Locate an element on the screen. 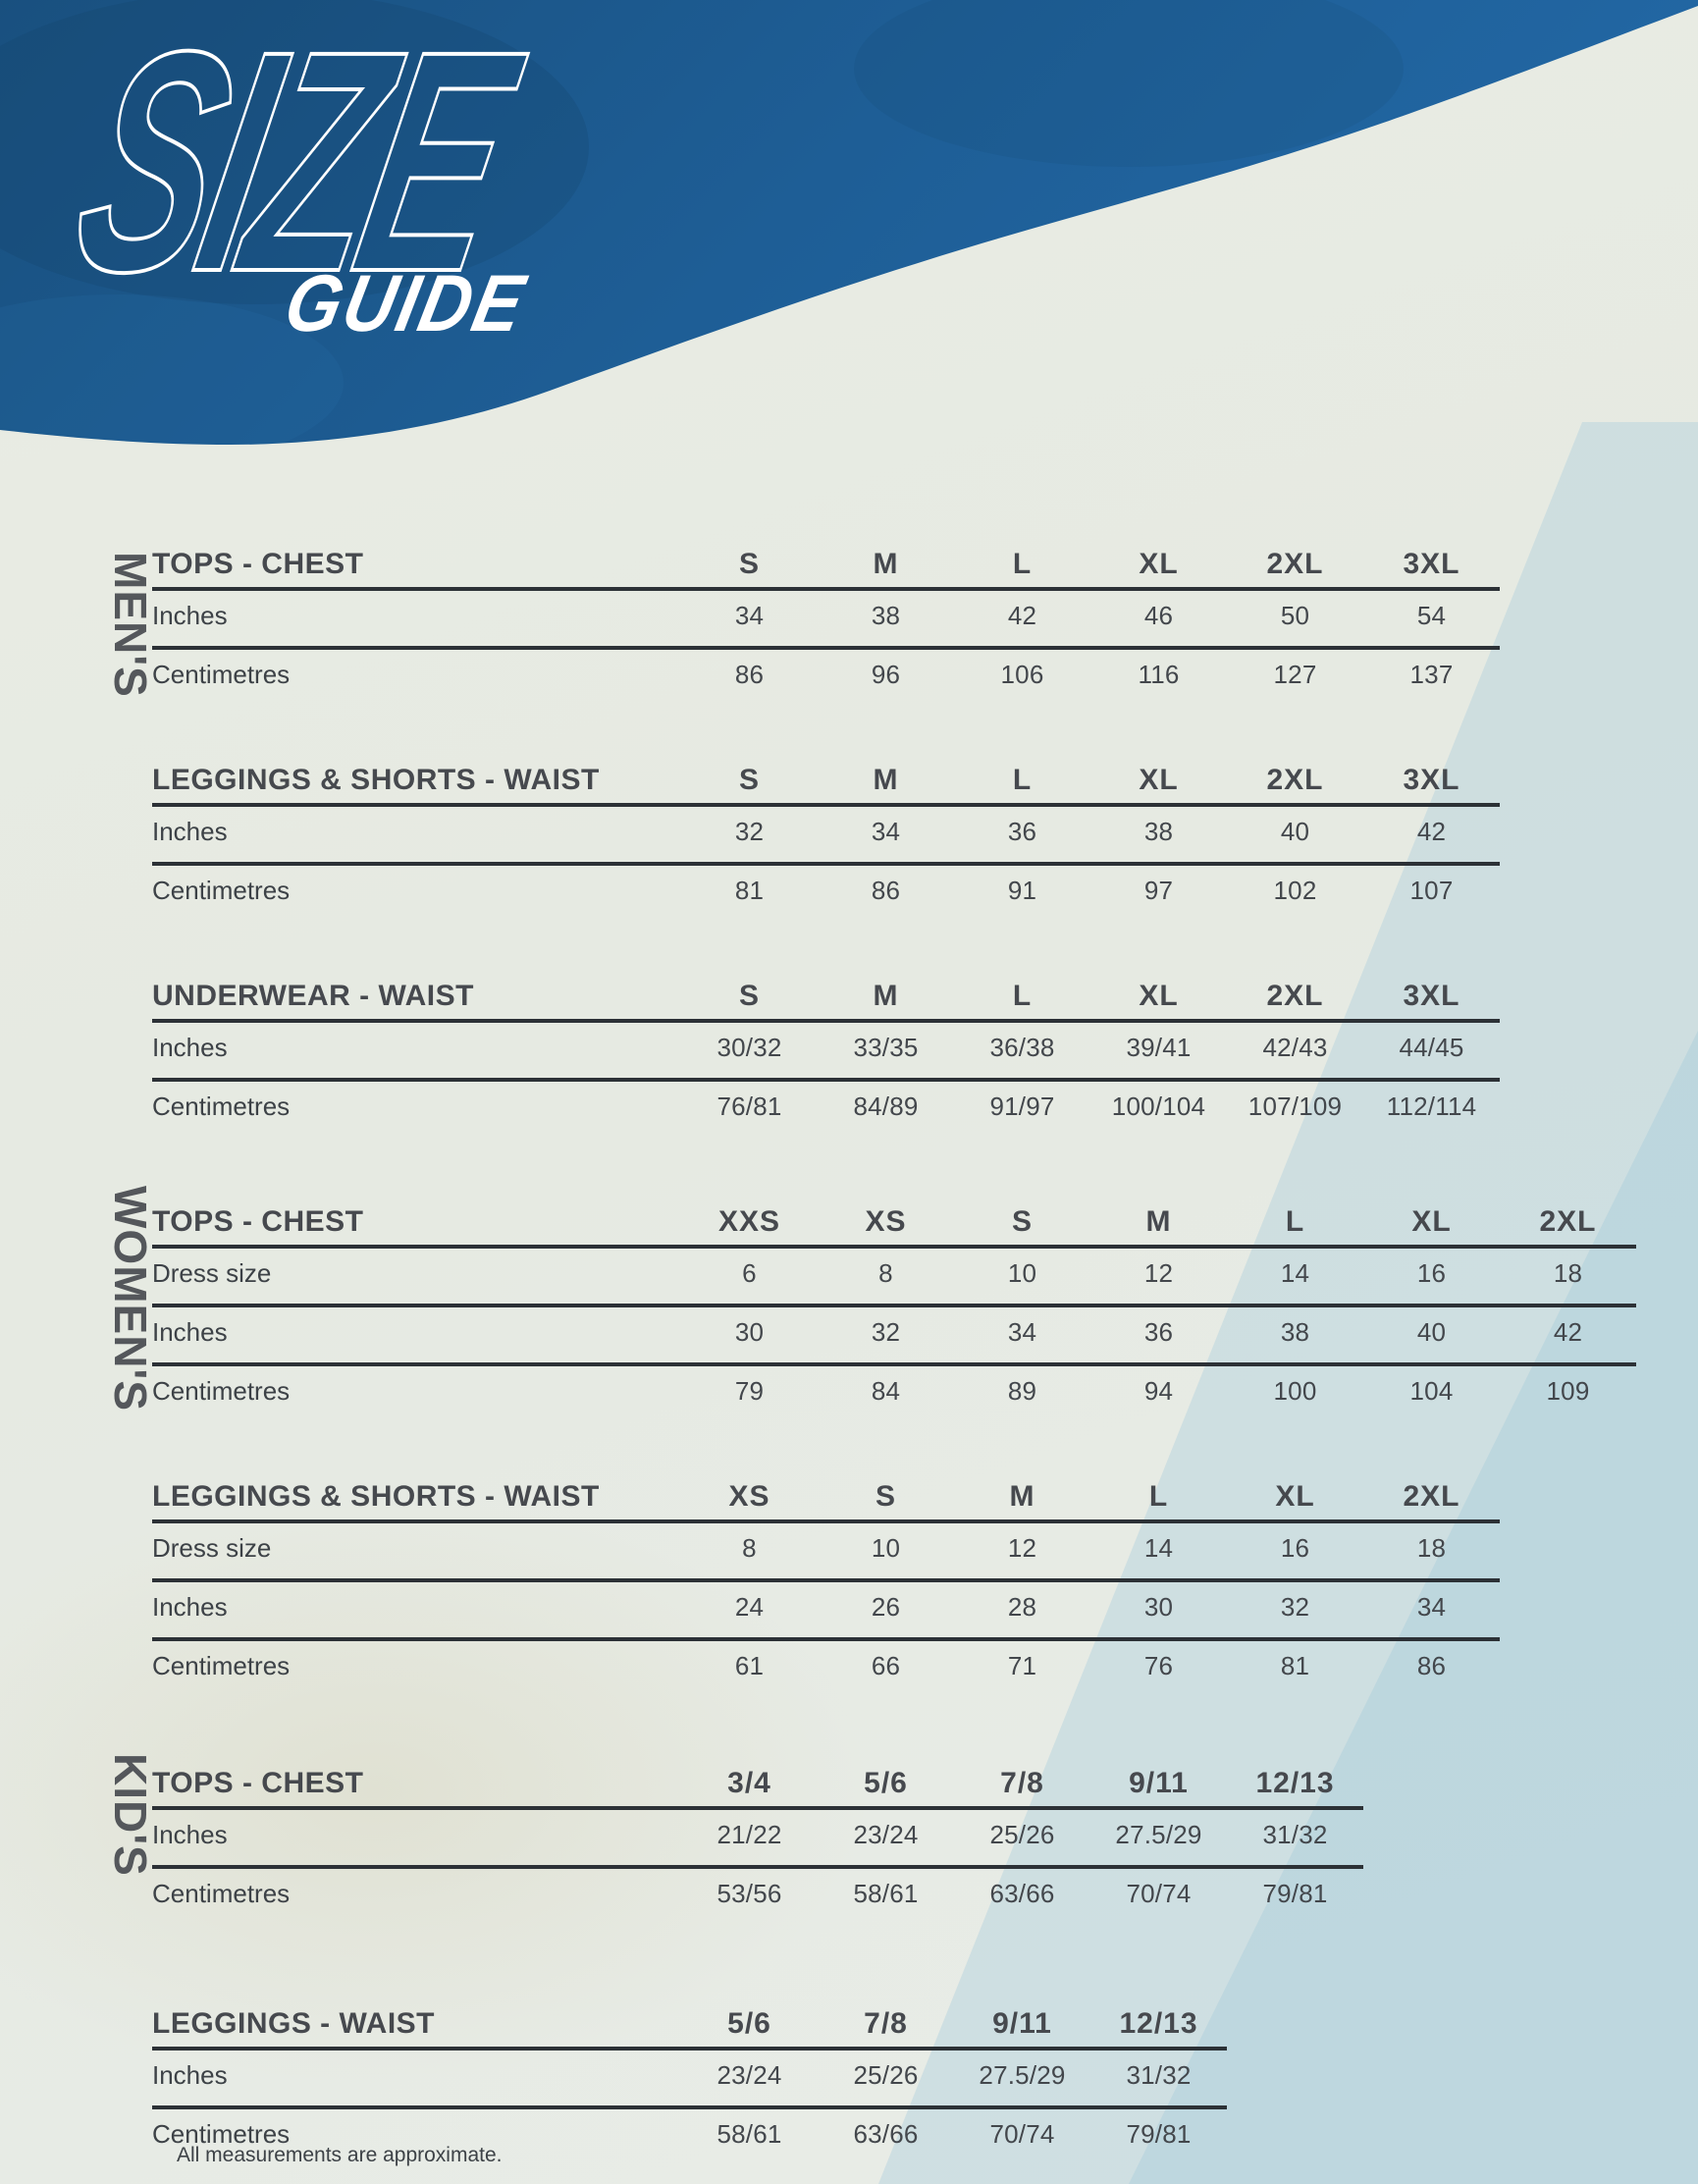 The width and height of the screenshot is (1698, 2184). size-value: 42 is located at coordinates (1022, 615).